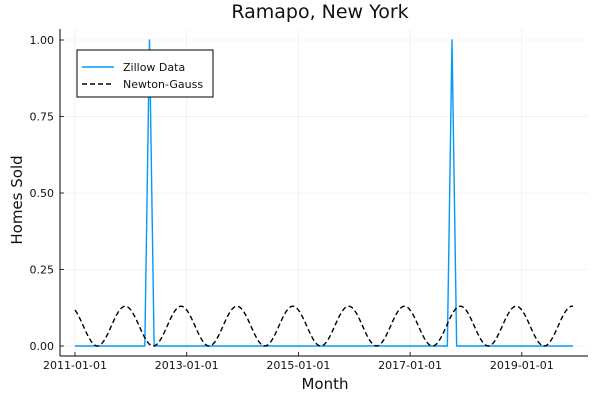 The width and height of the screenshot is (600, 400). Describe the element at coordinates (42, 193) in the screenshot. I see `y-tick-label: 0.50` at that location.